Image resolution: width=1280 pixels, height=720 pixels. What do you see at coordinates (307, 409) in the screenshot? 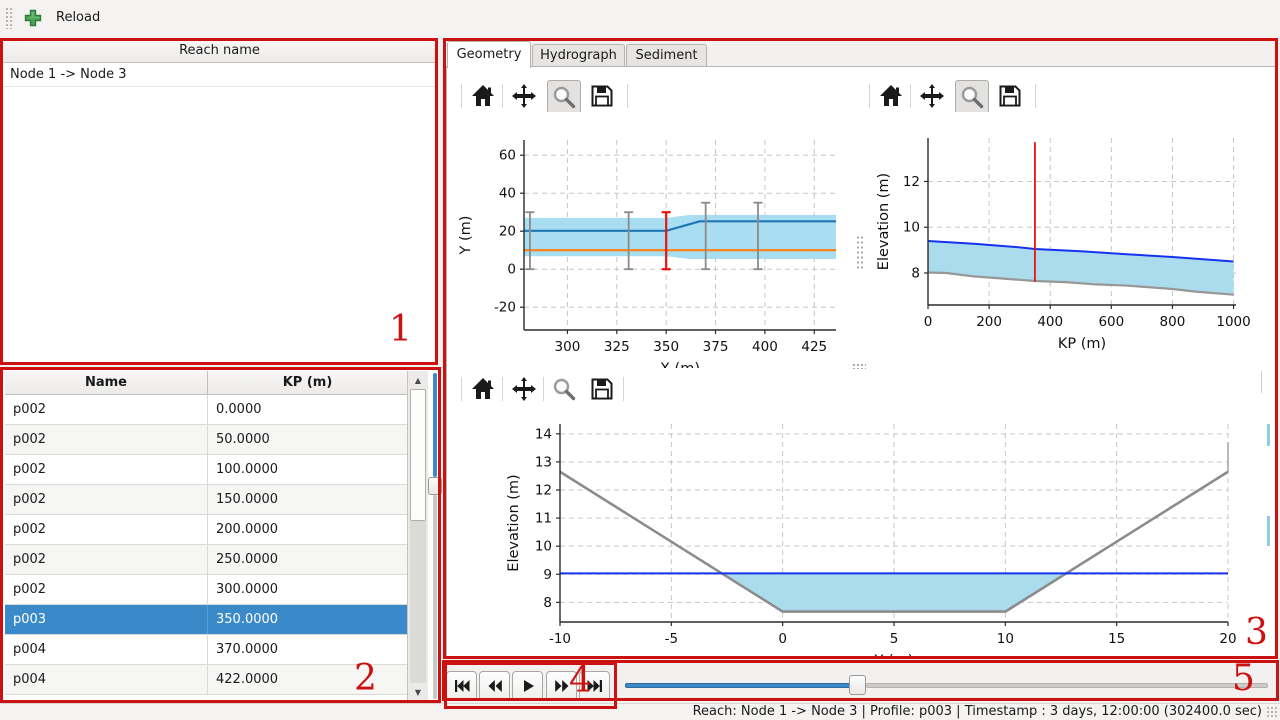
I see `cell-kp: 0.0000` at bounding box center [307, 409].